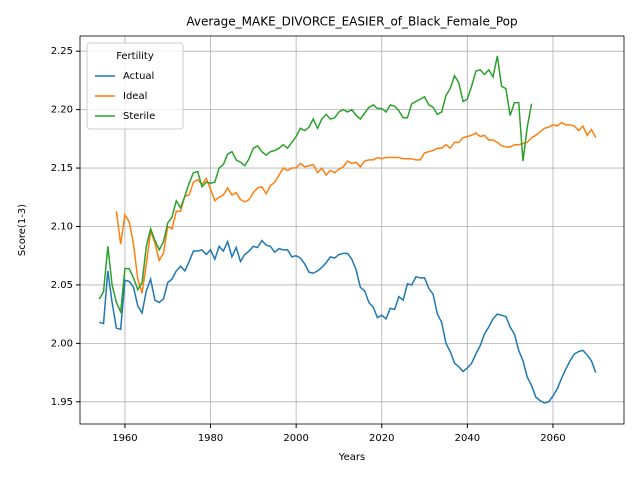 This screenshot has width=640, height=484. What do you see at coordinates (135, 96) in the screenshot?
I see `legend-label: Ideal` at bounding box center [135, 96].